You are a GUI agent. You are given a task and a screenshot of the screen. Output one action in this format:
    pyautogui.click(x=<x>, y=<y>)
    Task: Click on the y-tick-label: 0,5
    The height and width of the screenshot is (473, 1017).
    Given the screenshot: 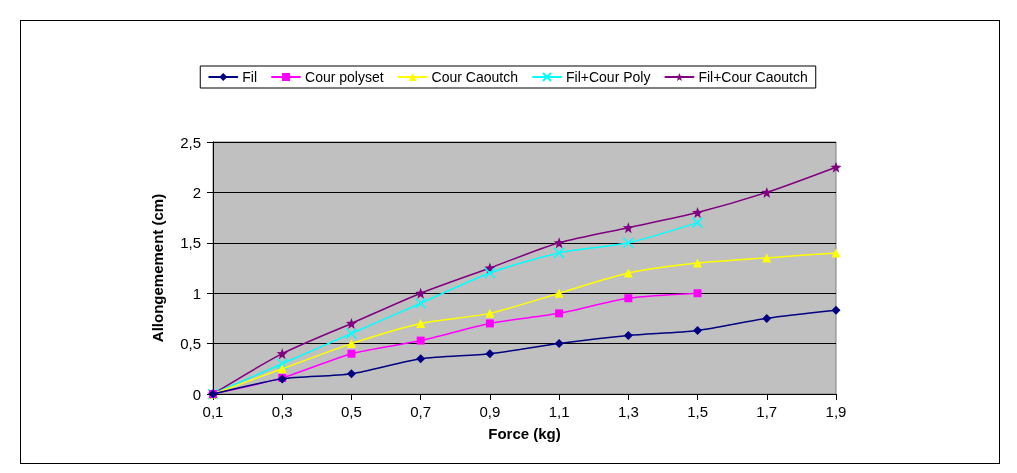 What is the action you would take?
    pyautogui.click(x=190, y=344)
    